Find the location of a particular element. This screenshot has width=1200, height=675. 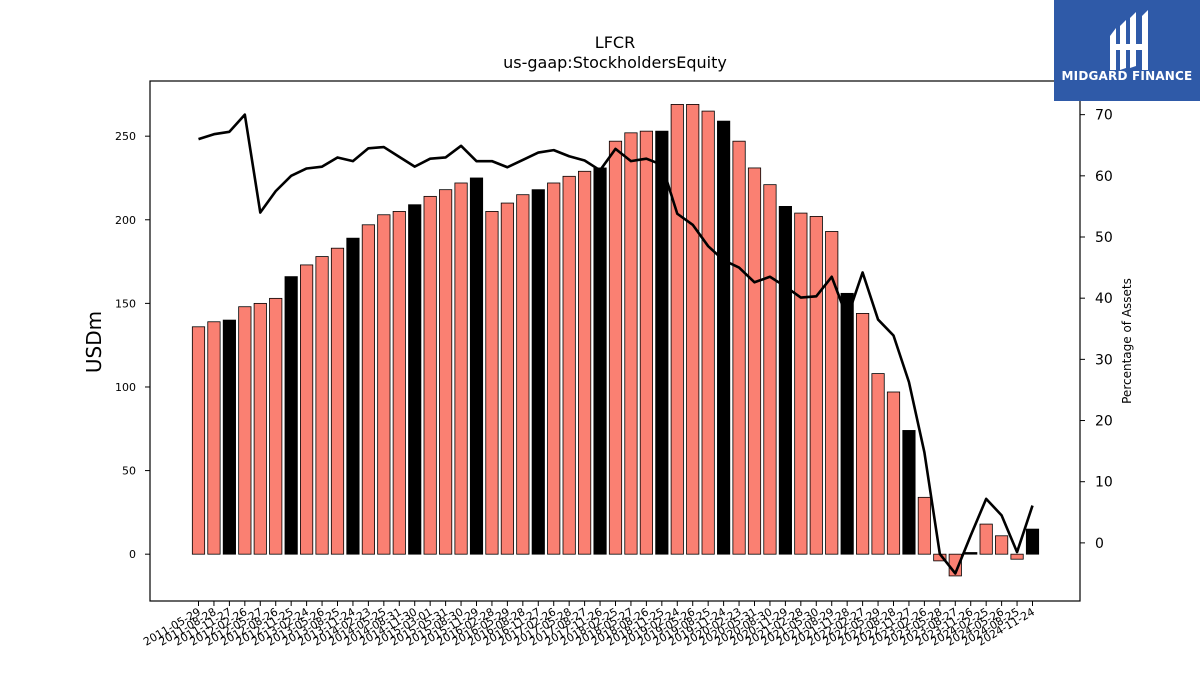

y2-tick-label: 50 is located at coordinates (1104, 238).